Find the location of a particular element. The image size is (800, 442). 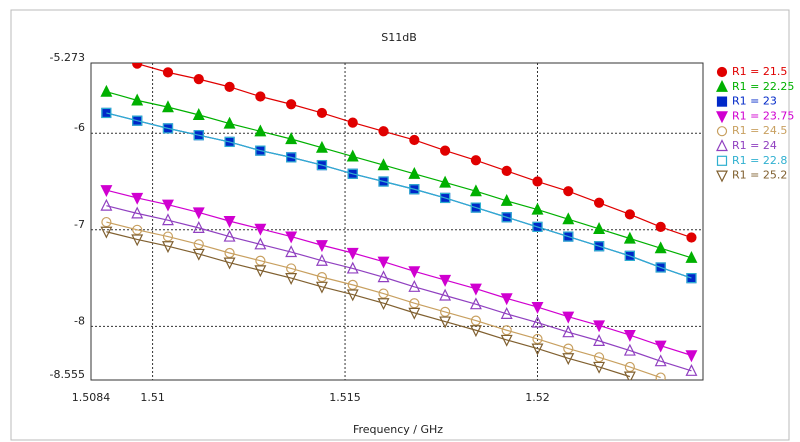

legend-label: R1 = 21.5 is located at coordinates (759, 71).